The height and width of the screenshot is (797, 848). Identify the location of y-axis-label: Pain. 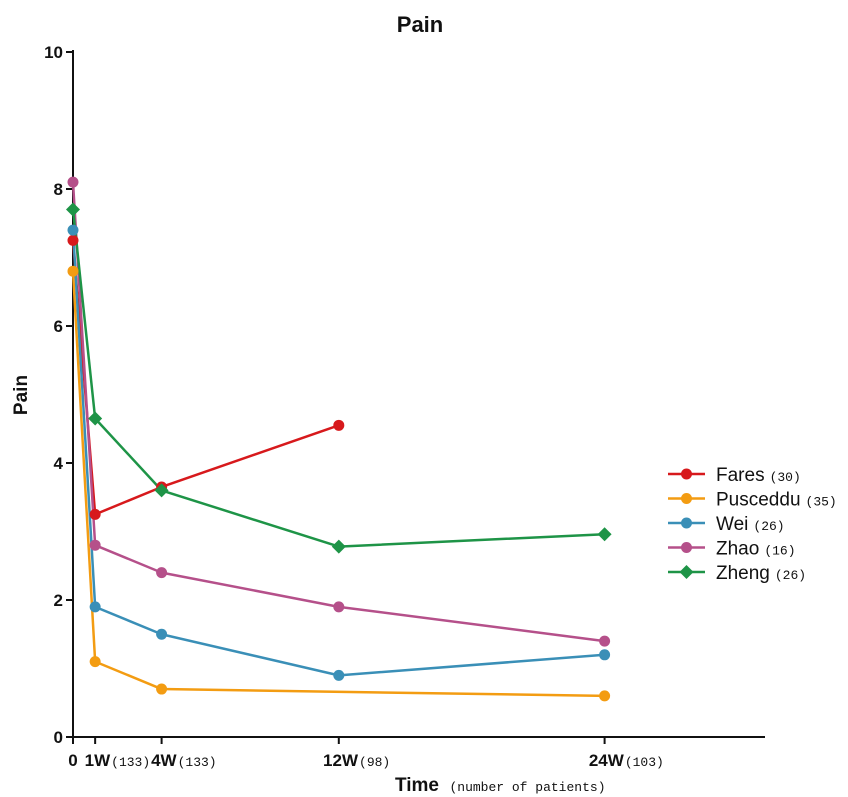
(21, 395).